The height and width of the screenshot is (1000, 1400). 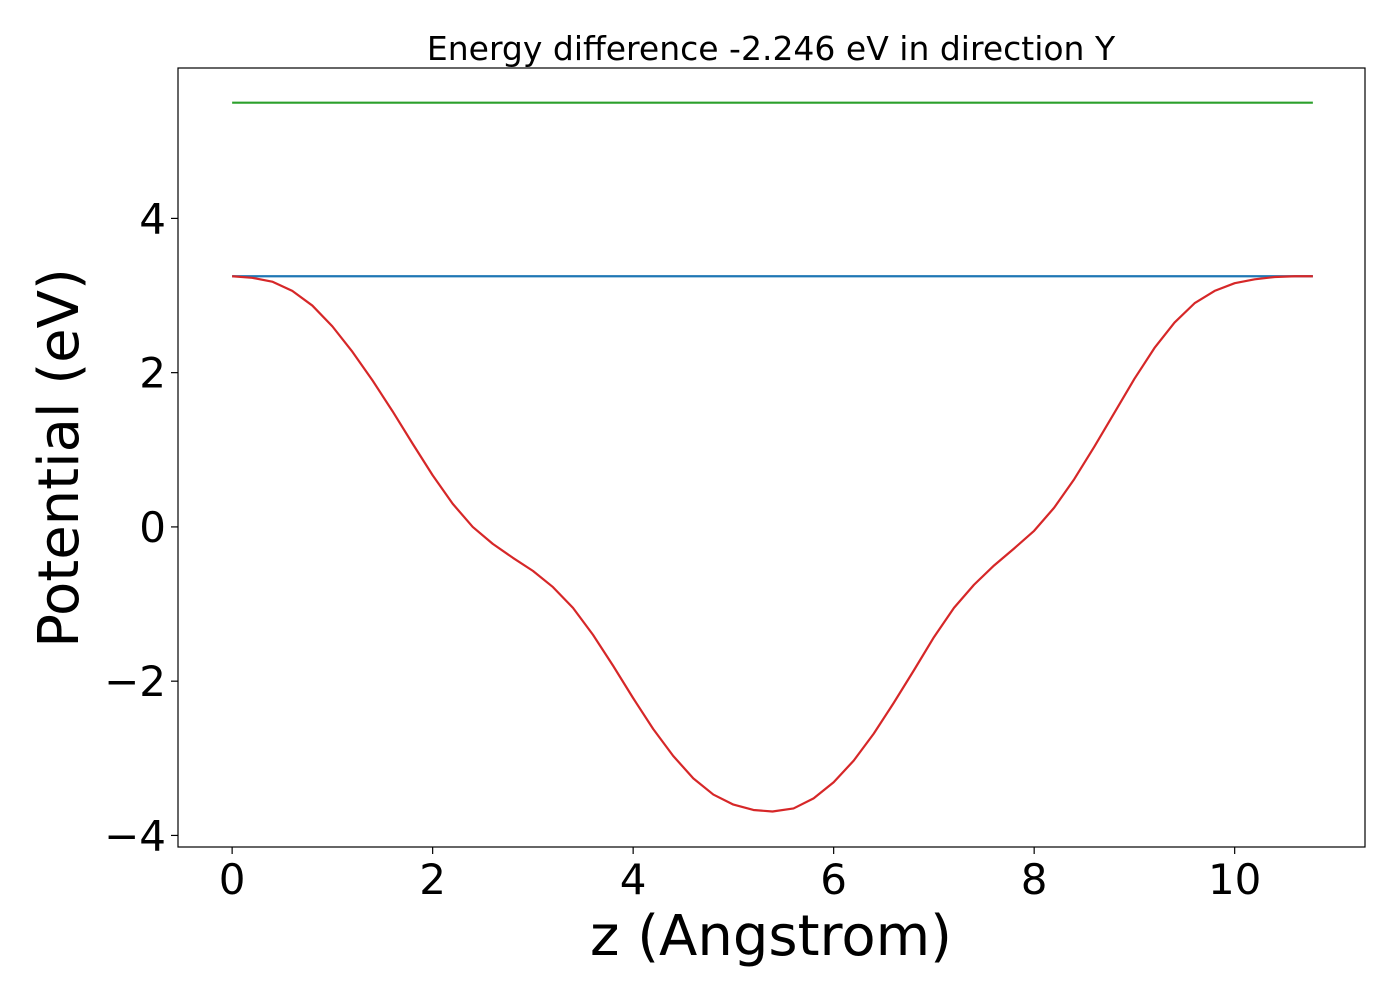 What do you see at coordinates (232, 879) in the screenshot?
I see `x-tick-label: 0` at bounding box center [232, 879].